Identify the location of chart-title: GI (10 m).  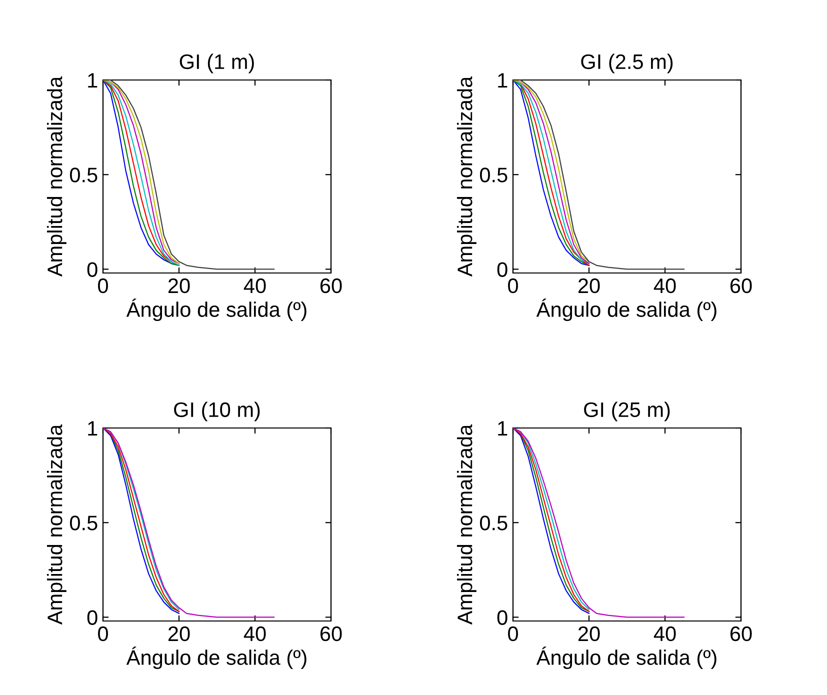
(217, 412).